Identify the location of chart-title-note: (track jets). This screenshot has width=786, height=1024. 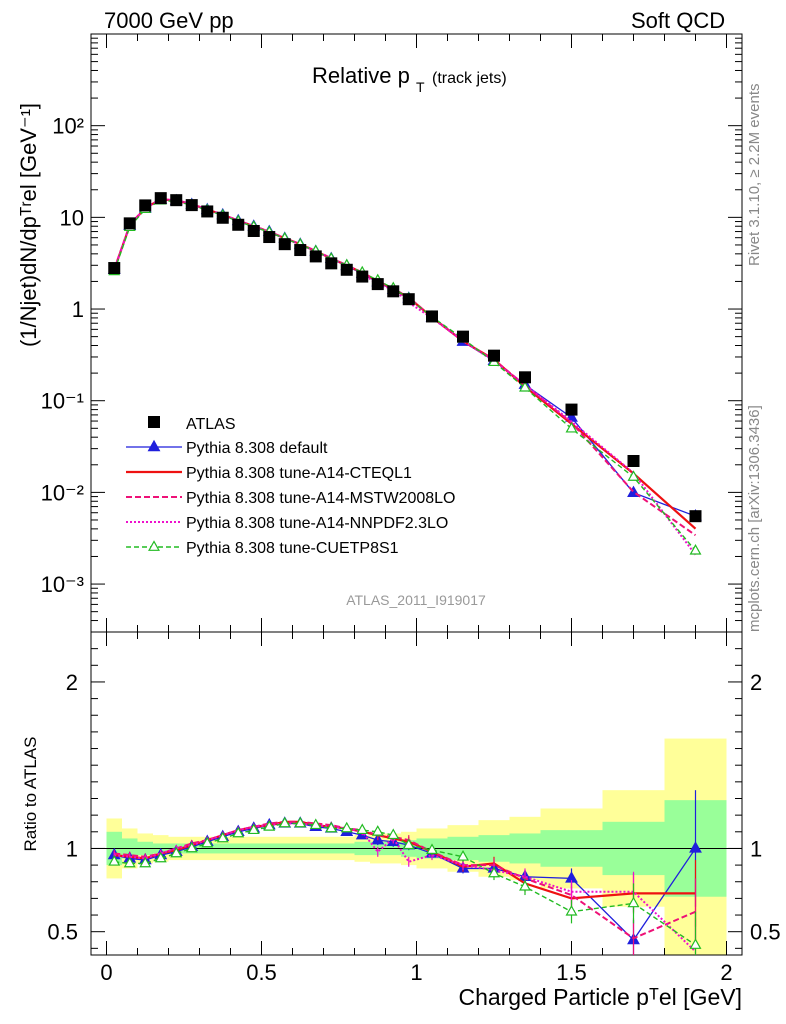
(469, 78).